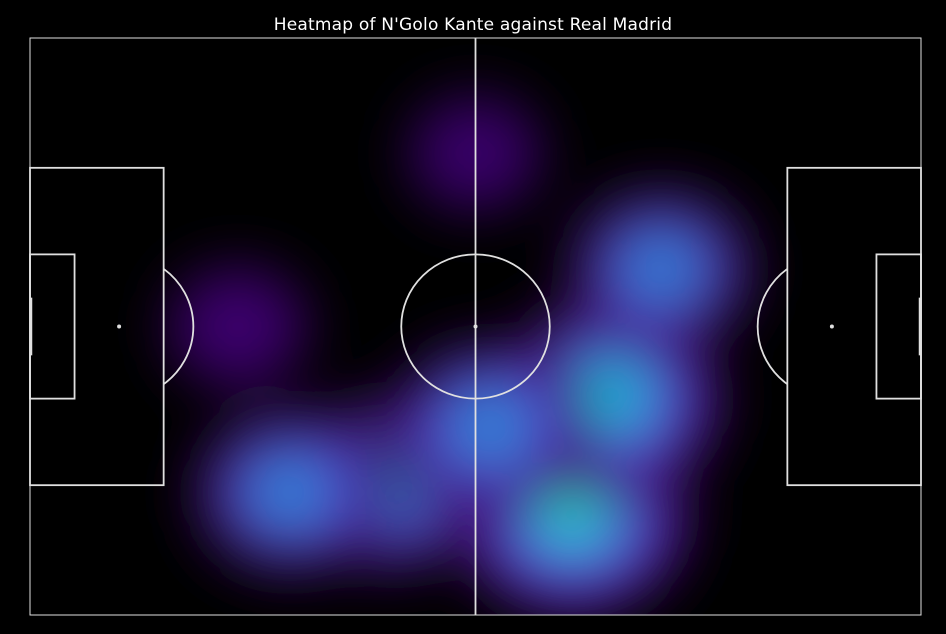  I want to click on penalty-arc-right, so click(772, 326).